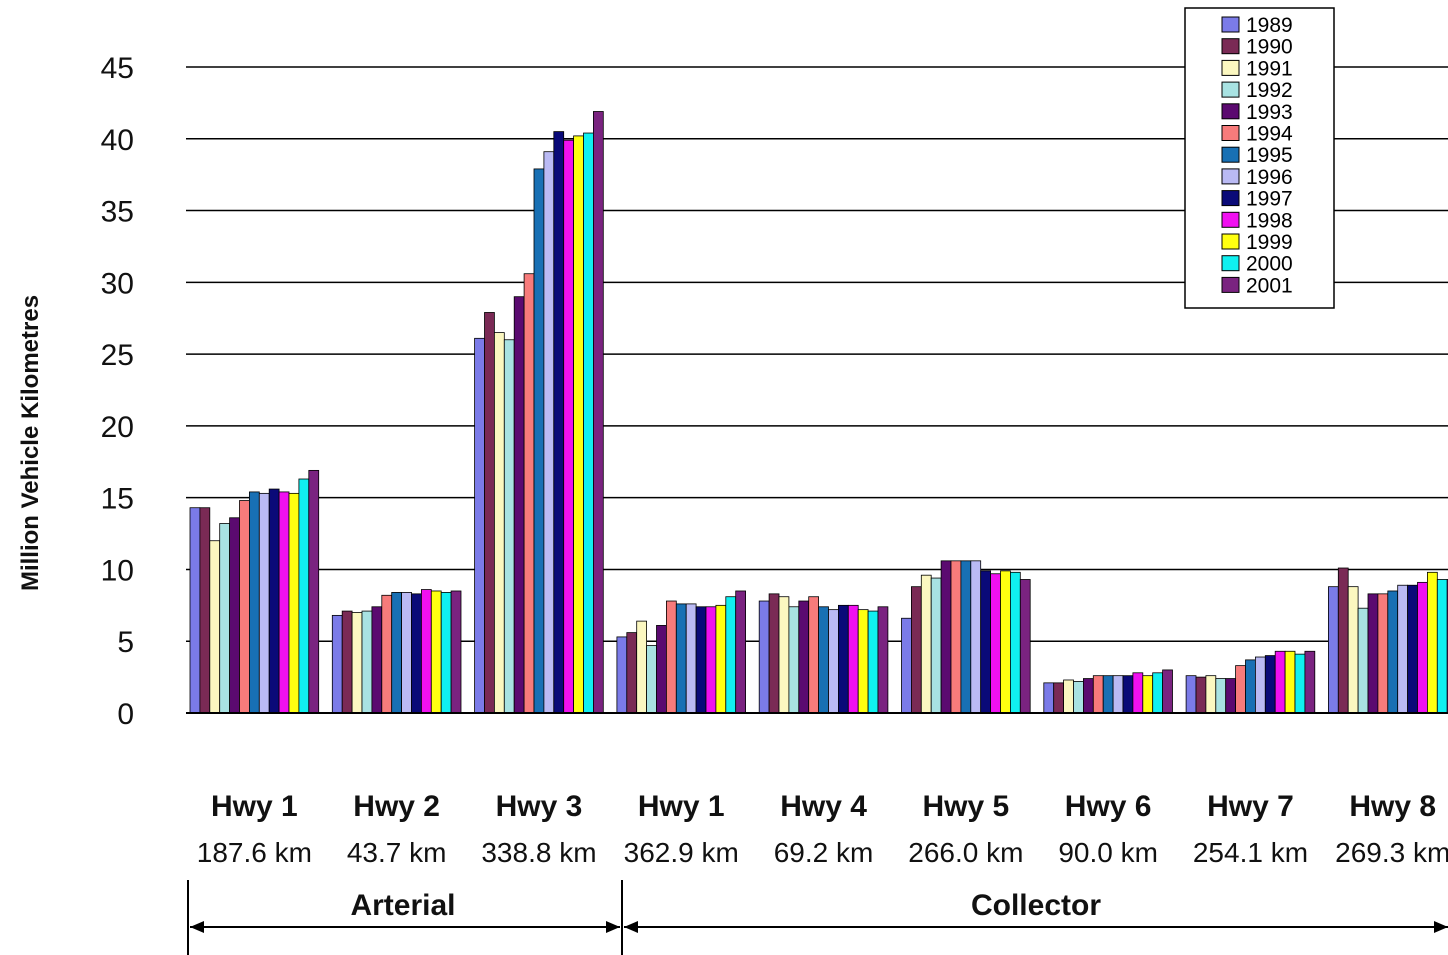 The image size is (1448, 955). I want to click on legend-label: 1989, so click(1269, 25).